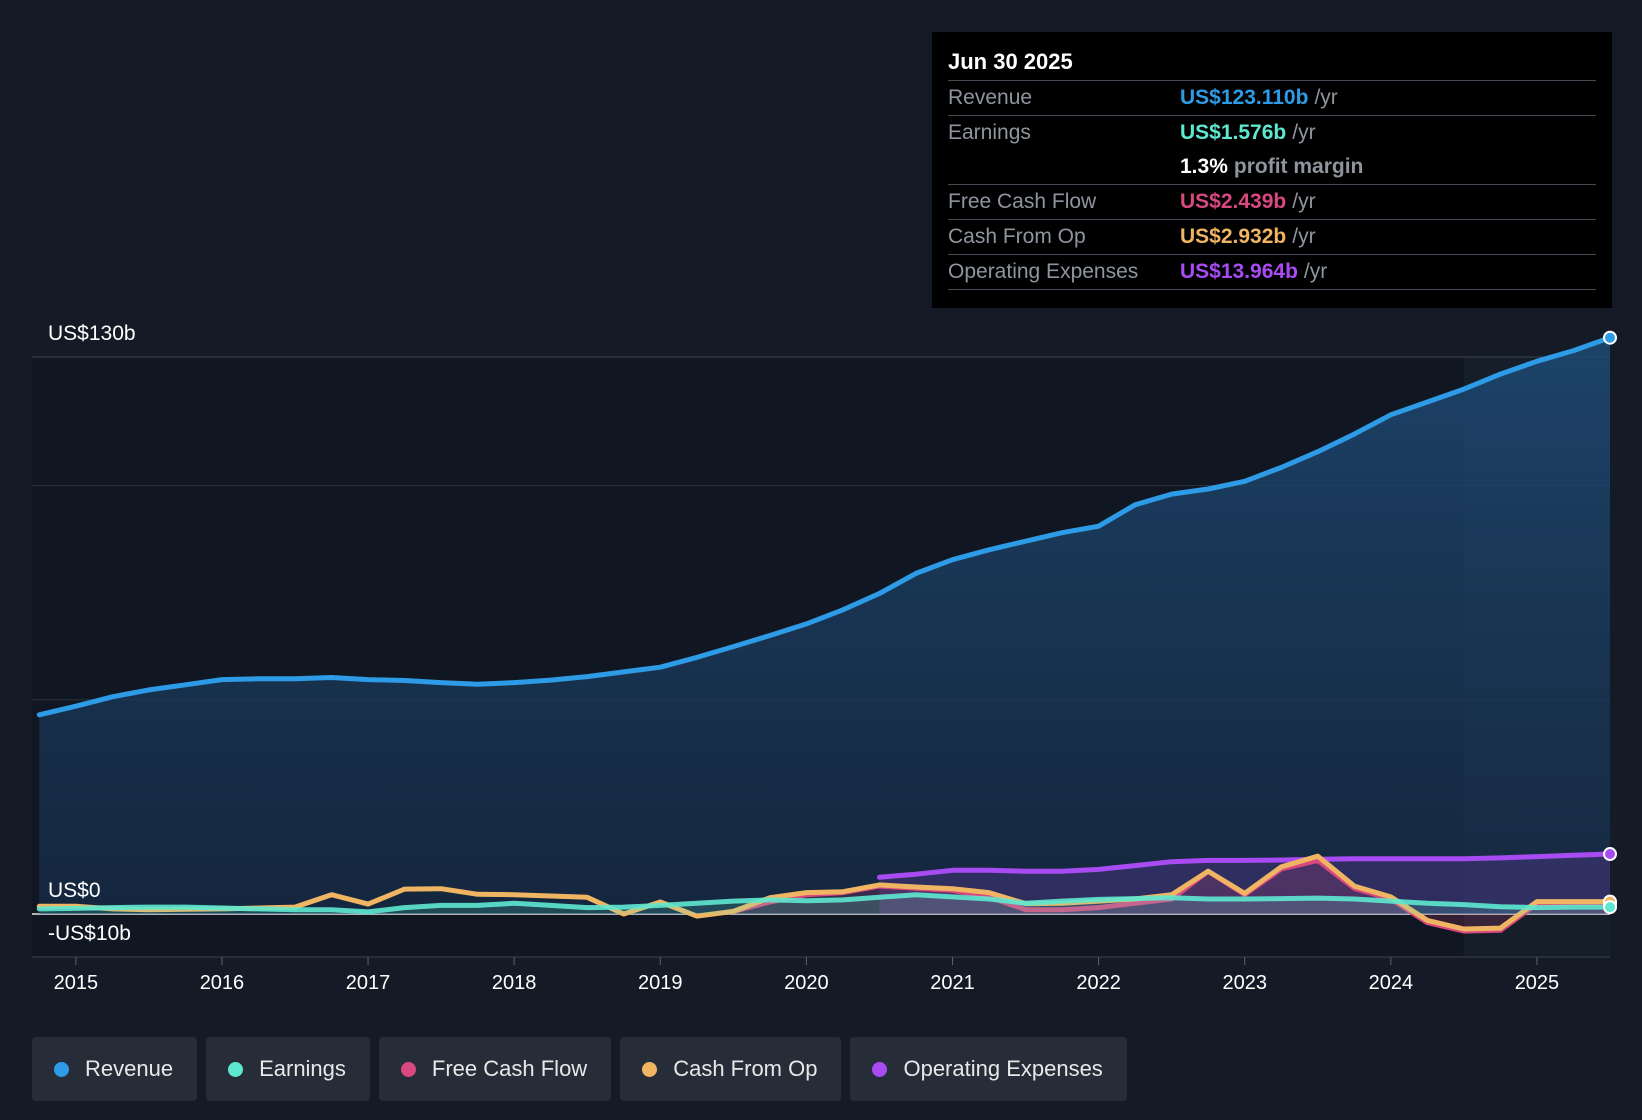  I want to click on tooltip-row-profit-margin: 1.3% profit margin, so click(1272, 167).